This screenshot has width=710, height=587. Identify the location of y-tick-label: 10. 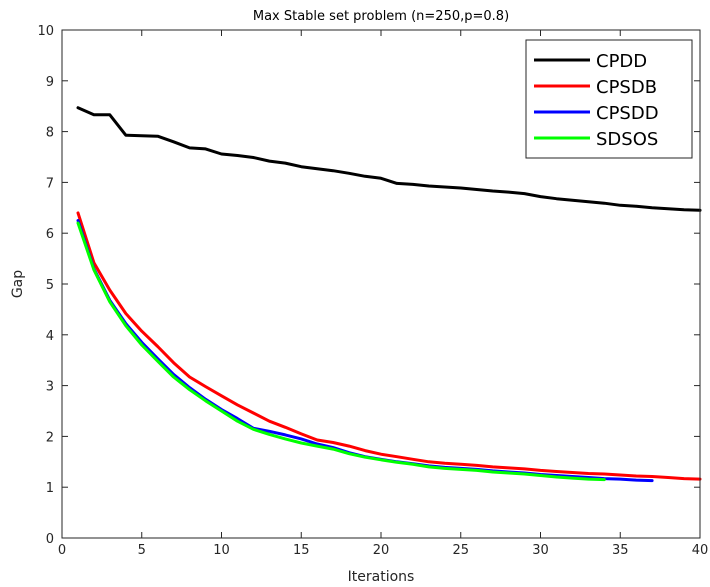
(45, 31).